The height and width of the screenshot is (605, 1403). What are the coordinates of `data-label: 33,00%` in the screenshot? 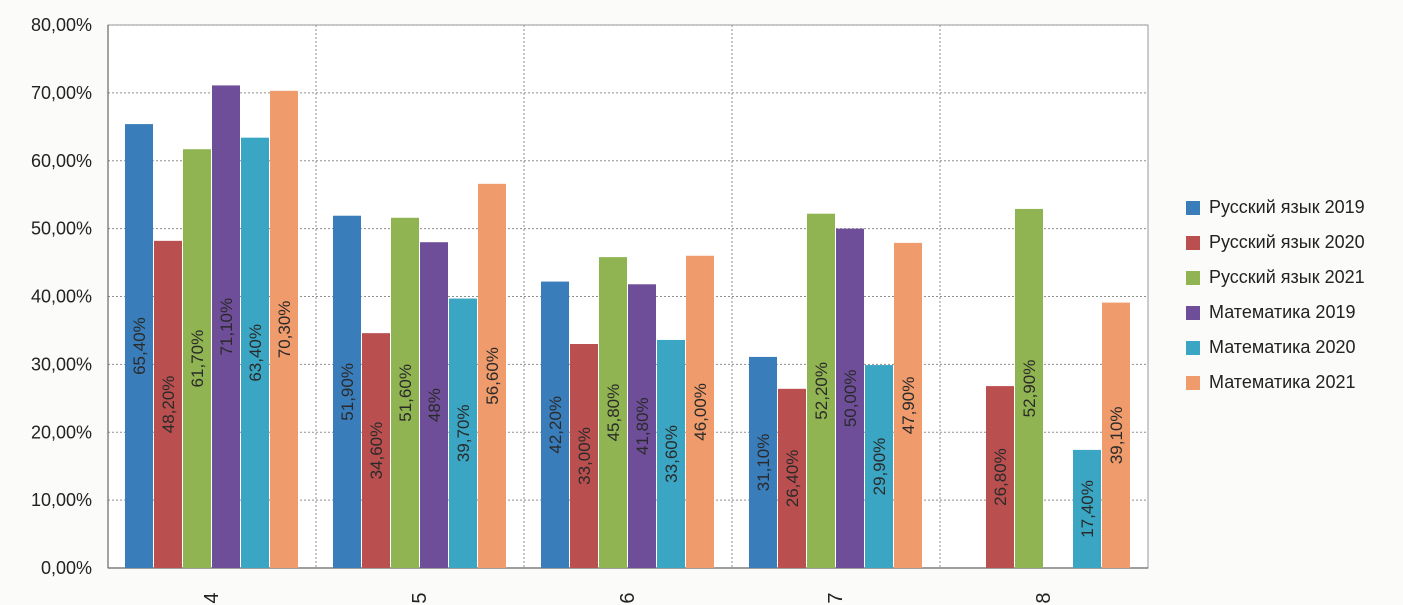 It's located at (584, 456).